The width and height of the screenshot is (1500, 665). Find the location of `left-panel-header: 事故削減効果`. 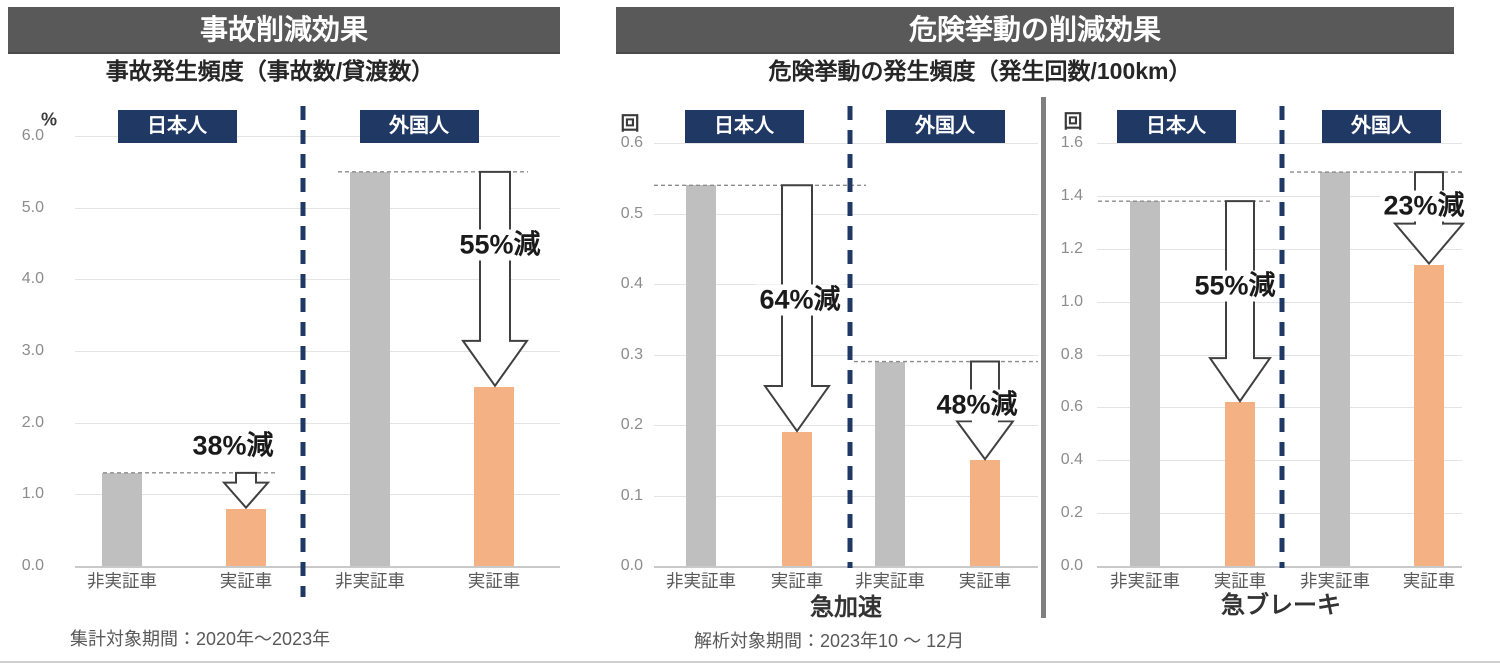

left-panel-header: 事故削減効果 is located at coordinates (284, 30).